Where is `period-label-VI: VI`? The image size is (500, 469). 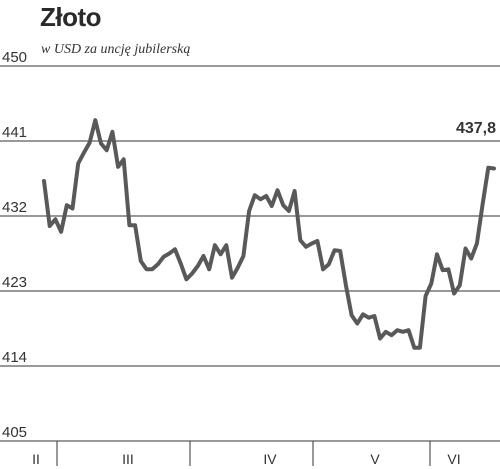 period-label-VI: VI is located at coordinates (453, 459).